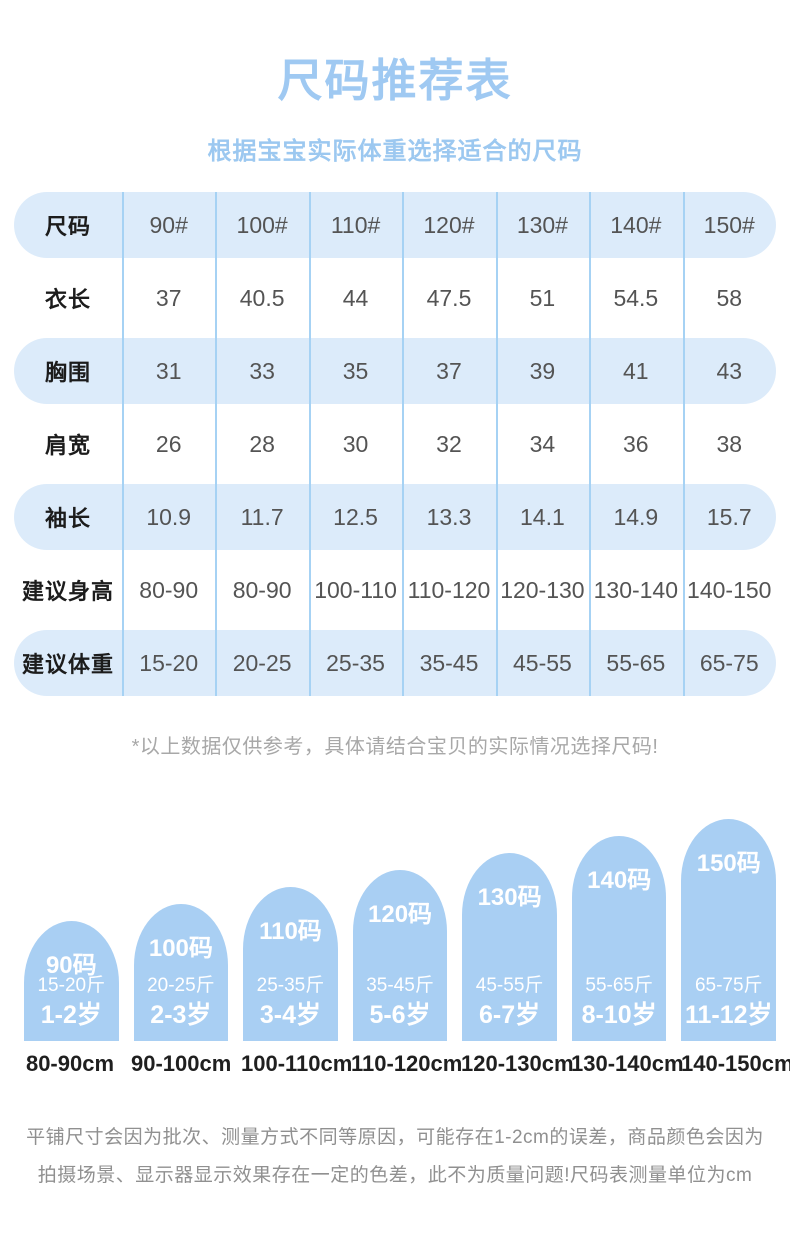 This screenshot has height=1244, width=790. I want to click on bar-size-label: 140码, so click(619, 880).